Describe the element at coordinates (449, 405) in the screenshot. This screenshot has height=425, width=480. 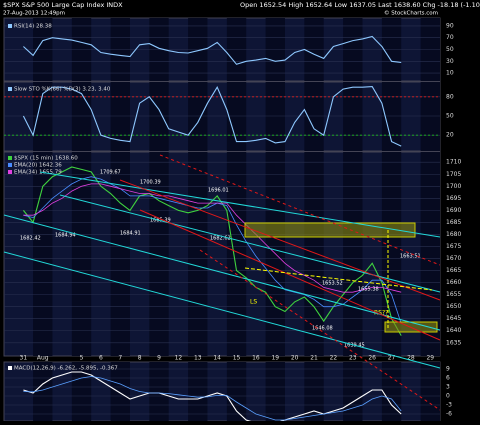
I see `y-tick-label: -3` at that location.